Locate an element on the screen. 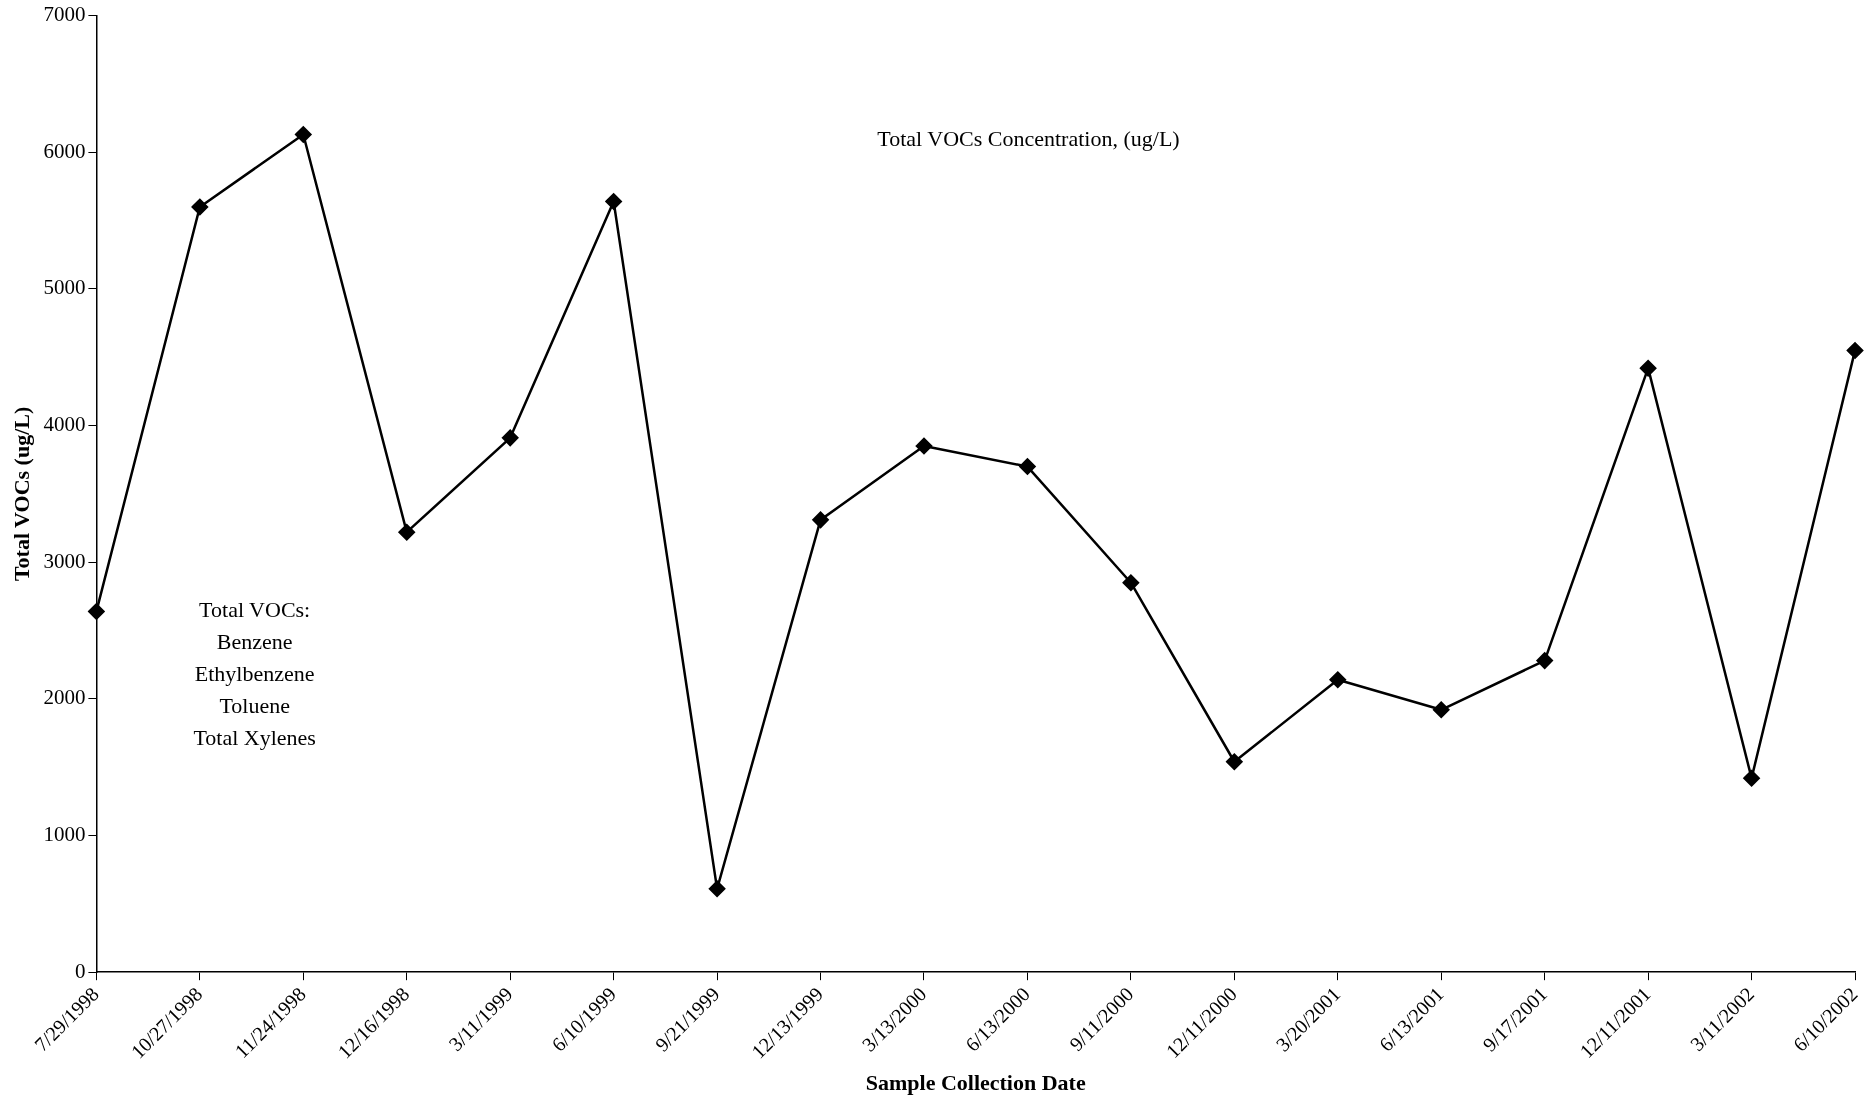 The width and height of the screenshot is (1875, 1108). annotation: Total VOCs: Benzene Ethylbenzene Toluene Total Xylenes is located at coordinates (254, 674).